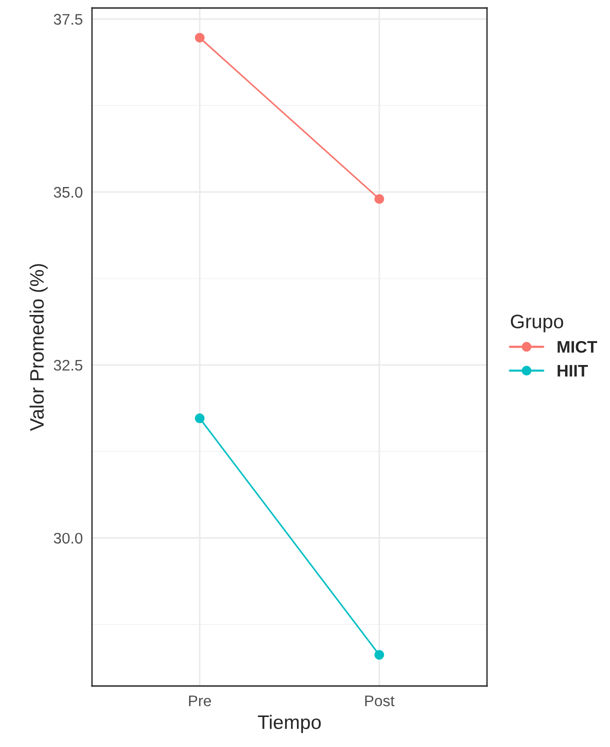 Image resolution: width=610 pixels, height=747 pixels. I want to click on y-axis-title: Valor Promedio (%), so click(39, 348).